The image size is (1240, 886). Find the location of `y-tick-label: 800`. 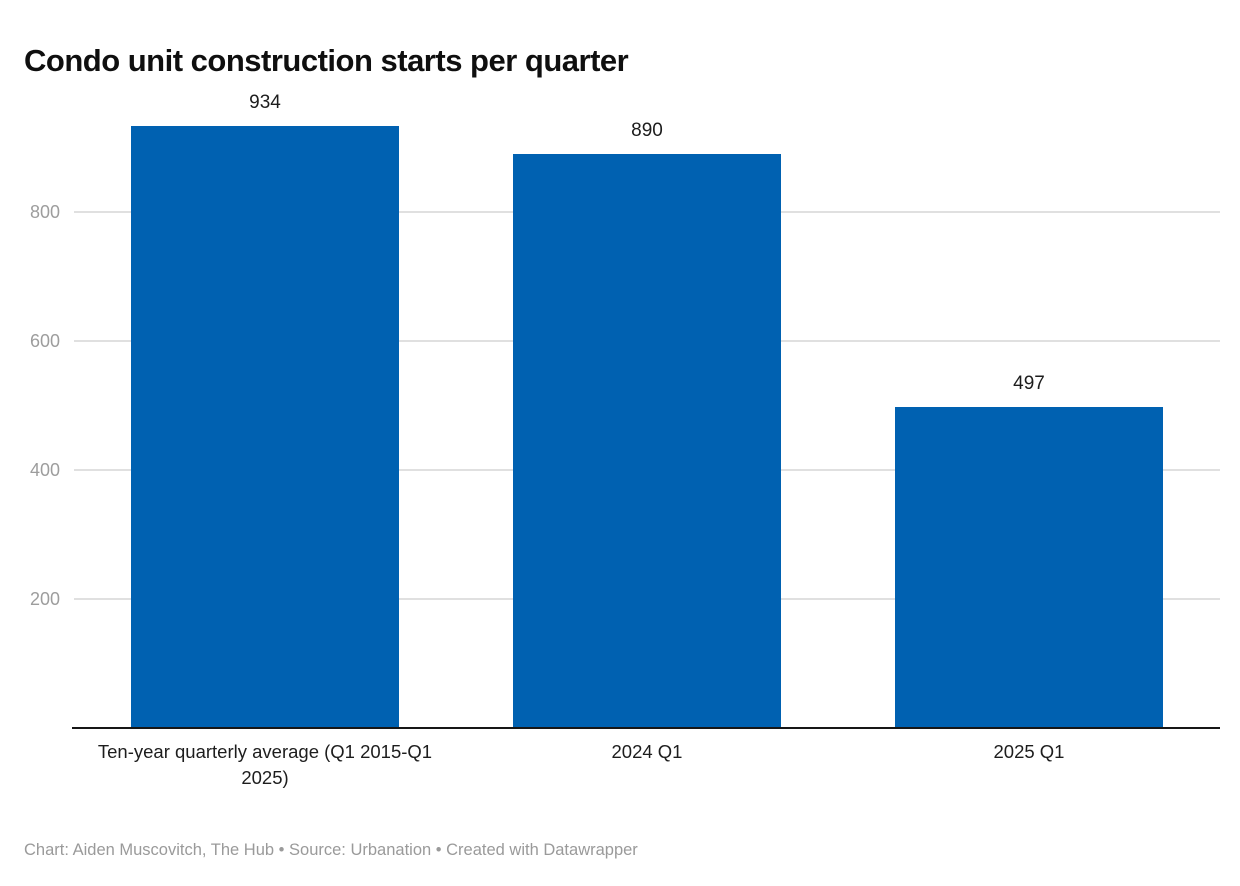

y-tick-label: 800 is located at coordinates (44, 212).